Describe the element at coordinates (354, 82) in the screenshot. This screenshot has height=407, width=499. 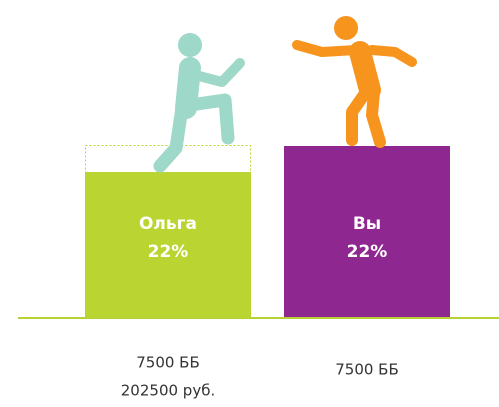
I see `you-figure` at that location.